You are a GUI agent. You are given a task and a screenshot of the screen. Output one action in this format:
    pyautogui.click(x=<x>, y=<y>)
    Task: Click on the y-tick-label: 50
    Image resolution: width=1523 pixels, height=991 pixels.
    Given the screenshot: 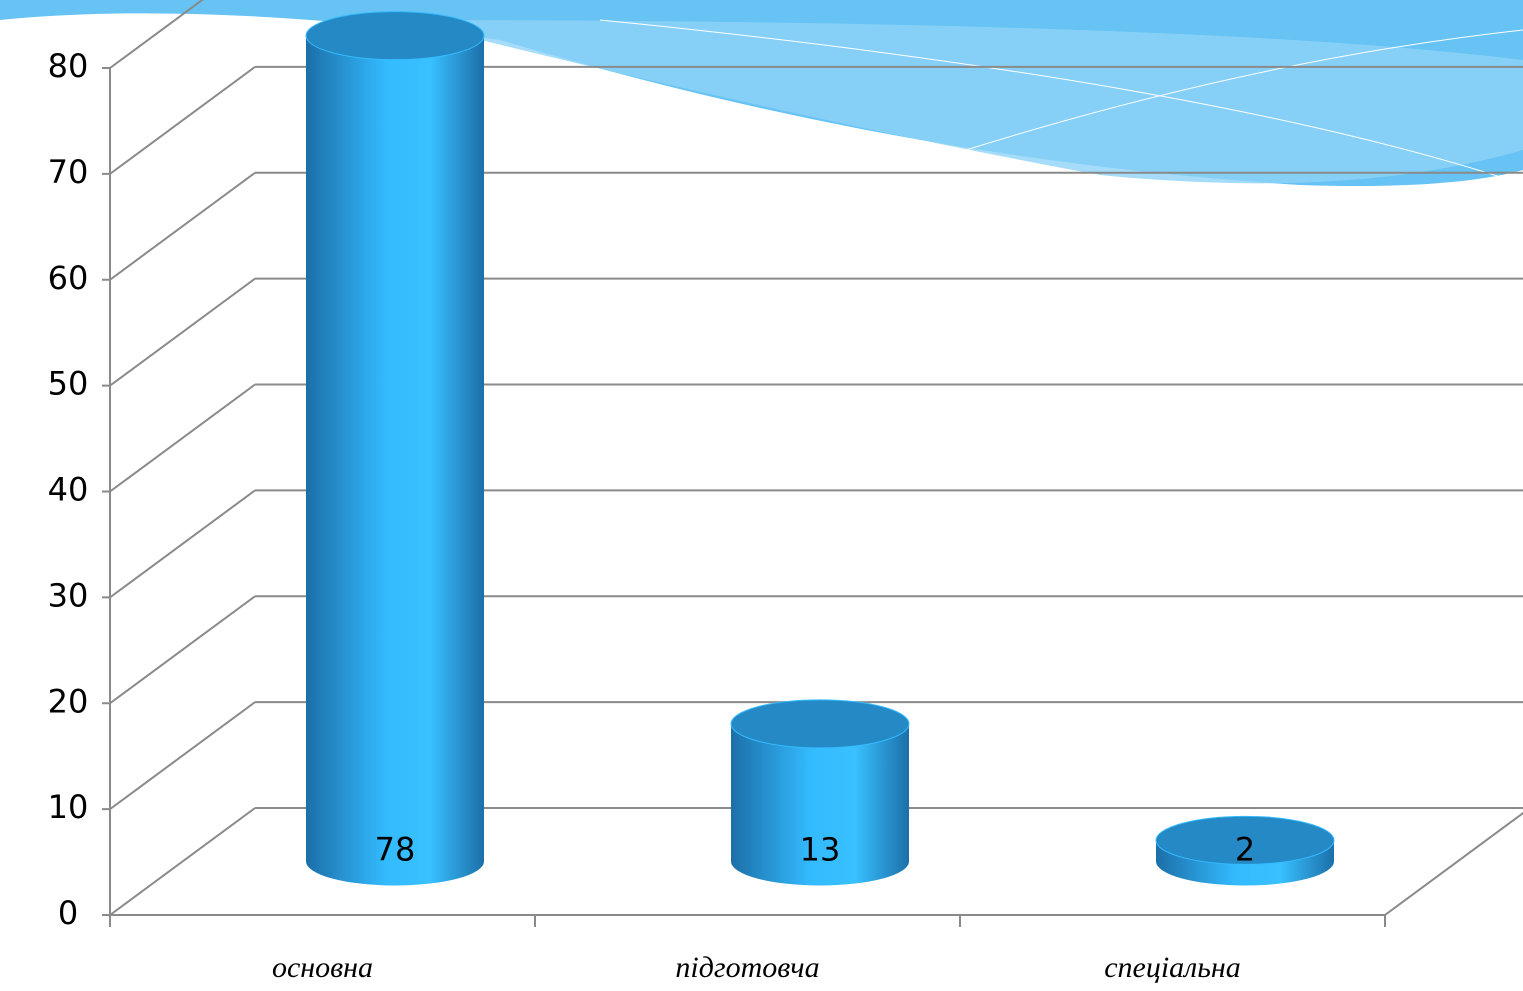 What is the action you would take?
    pyautogui.click(x=68, y=384)
    